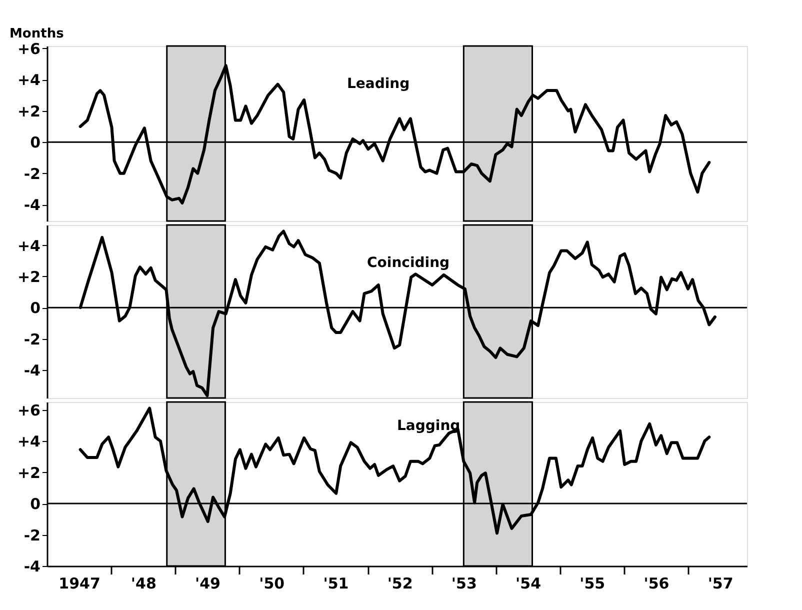 This screenshot has height=610, width=802. I want to click on x-tick-label: '52, so click(400, 583).